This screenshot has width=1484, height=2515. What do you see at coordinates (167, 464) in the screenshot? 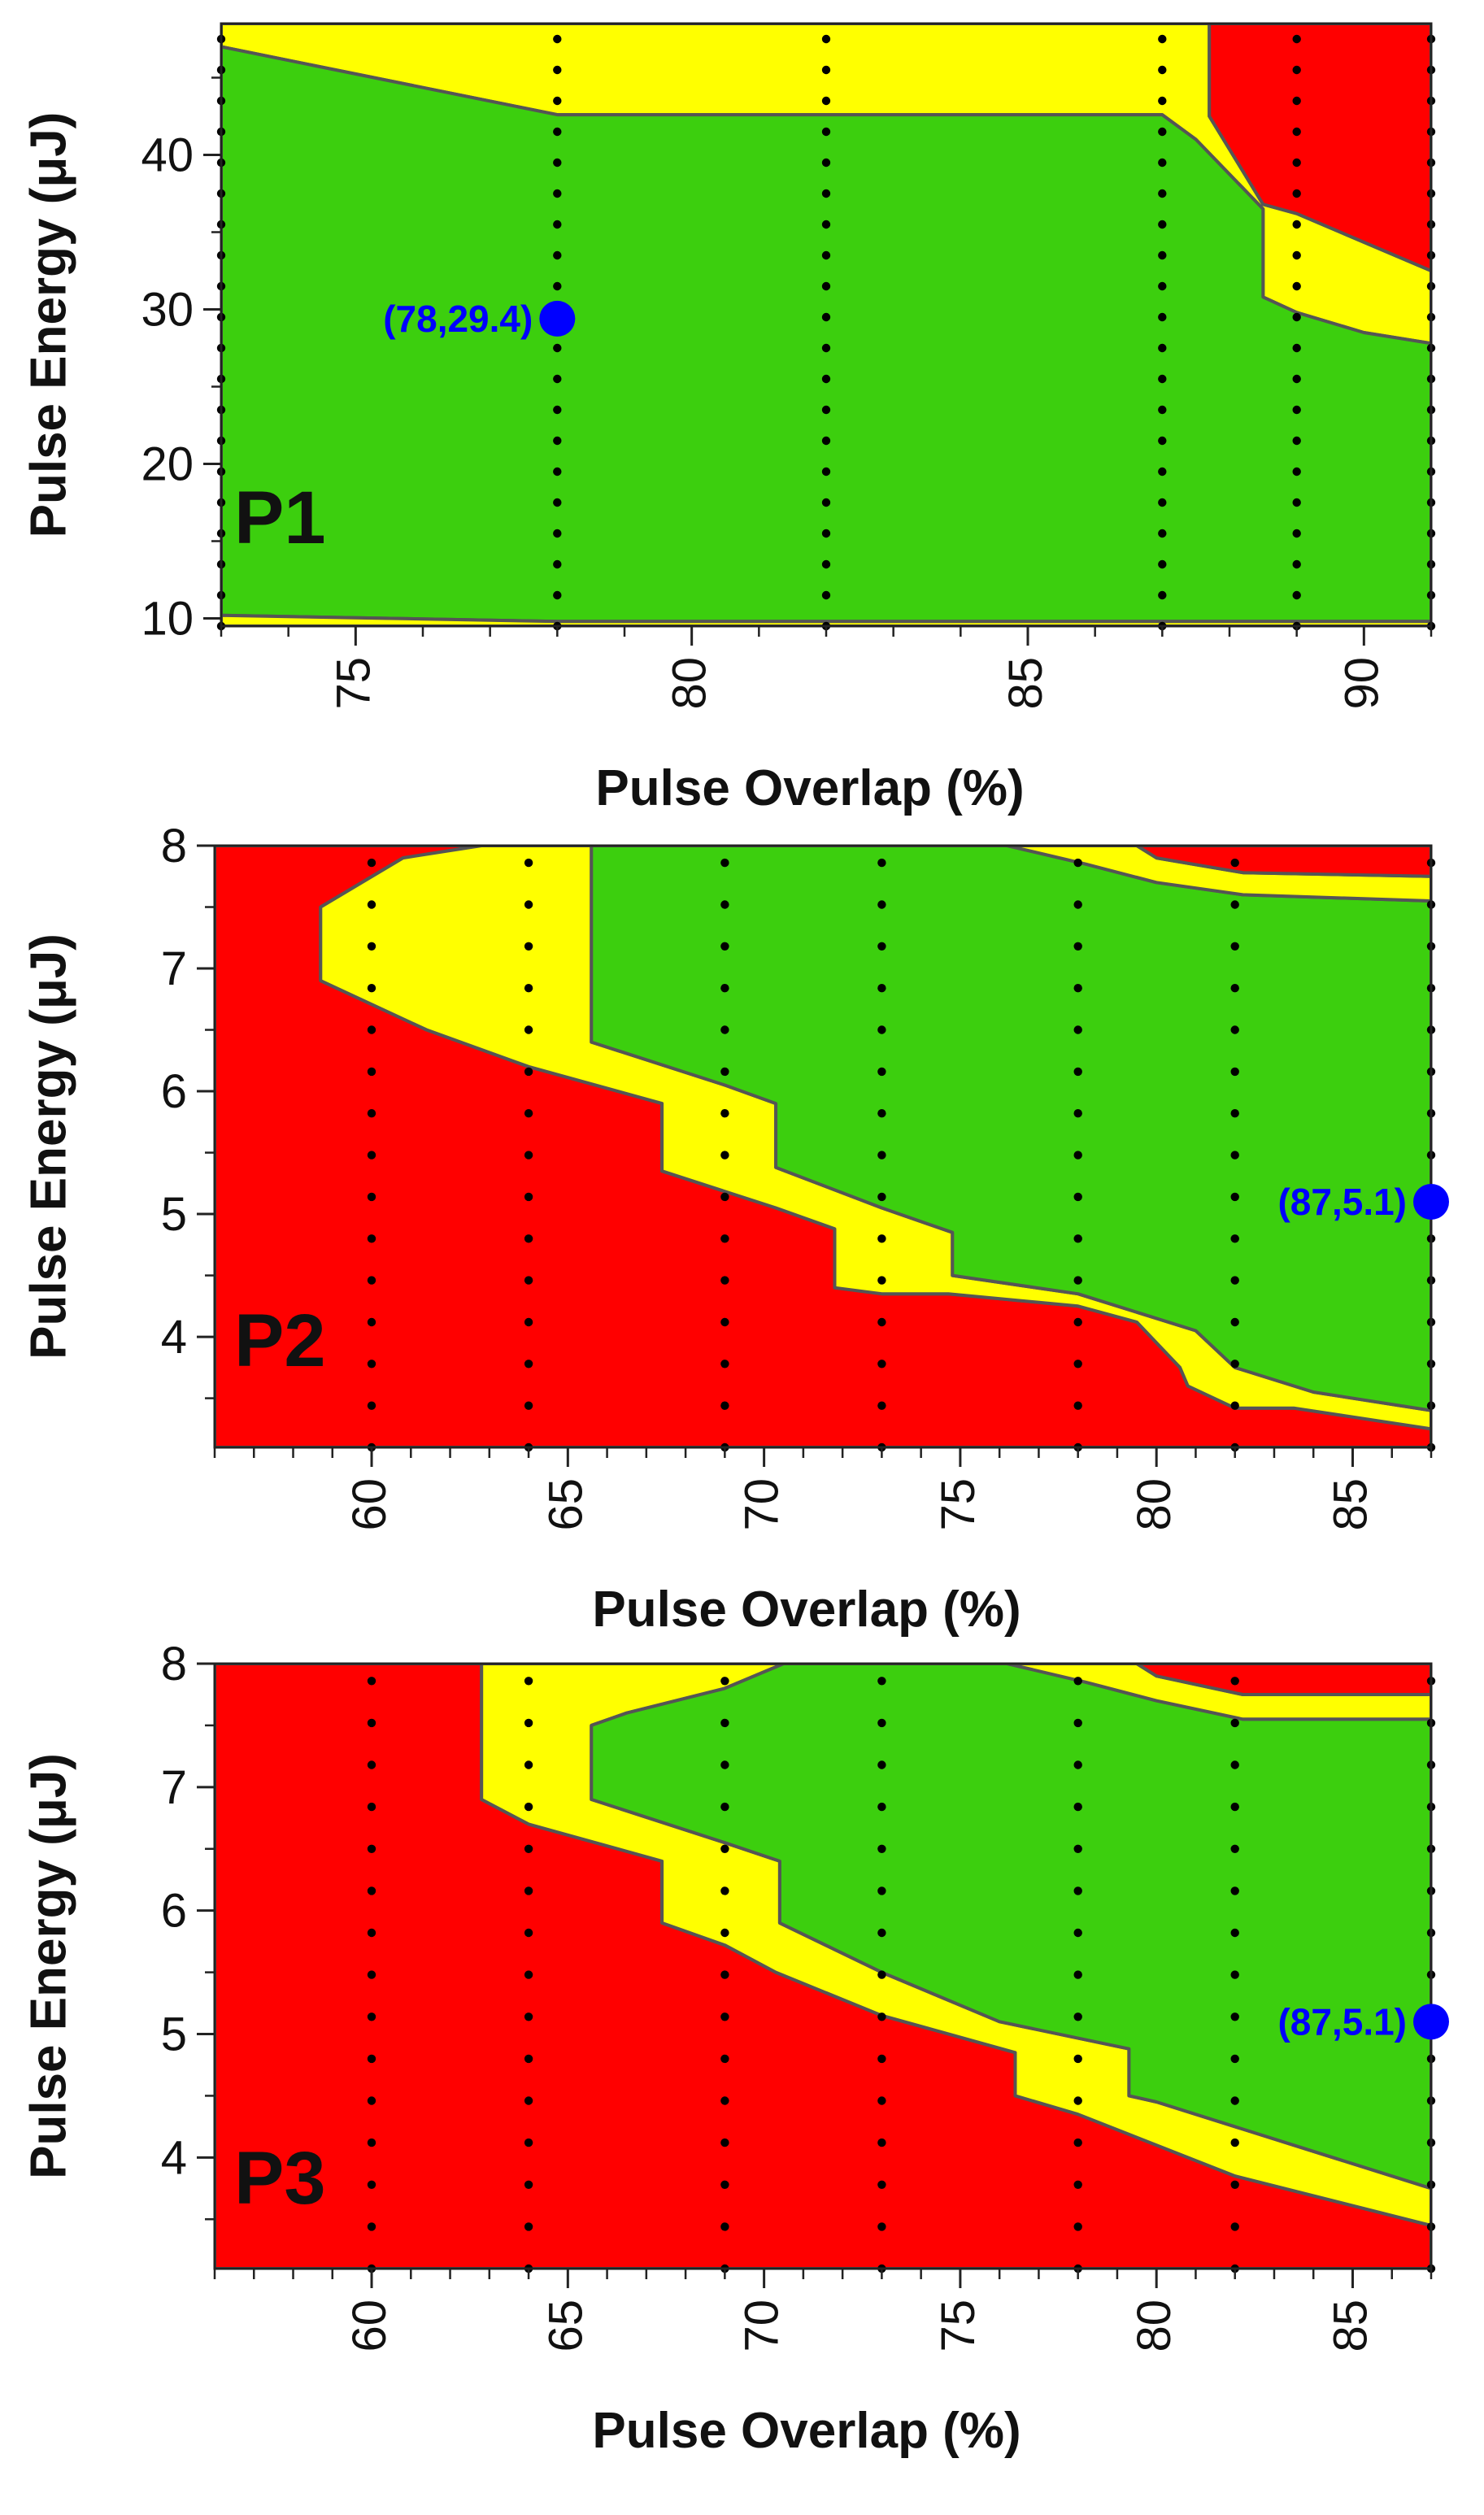
I see `p1-y-tick-label: 20` at bounding box center [167, 464].